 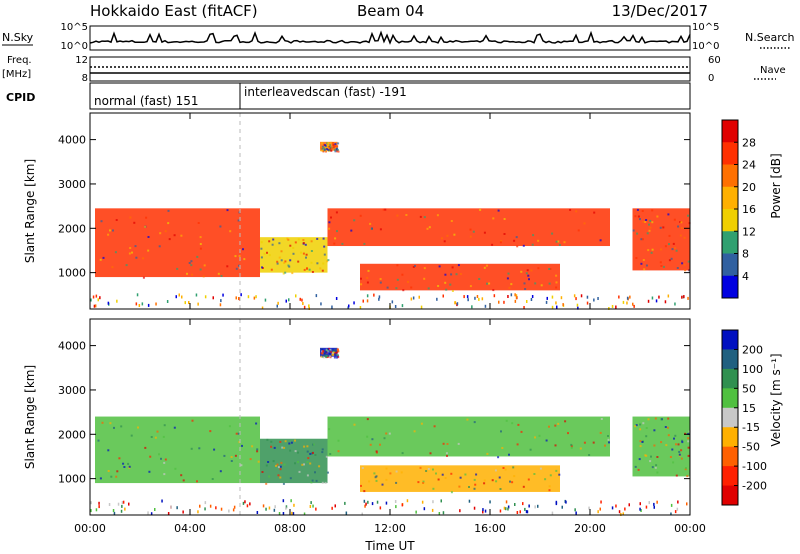 What do you see at coordinates (714, 60) in the screenshot?
I see `nave-tick-top: 60` at bounding box center [714, 60].